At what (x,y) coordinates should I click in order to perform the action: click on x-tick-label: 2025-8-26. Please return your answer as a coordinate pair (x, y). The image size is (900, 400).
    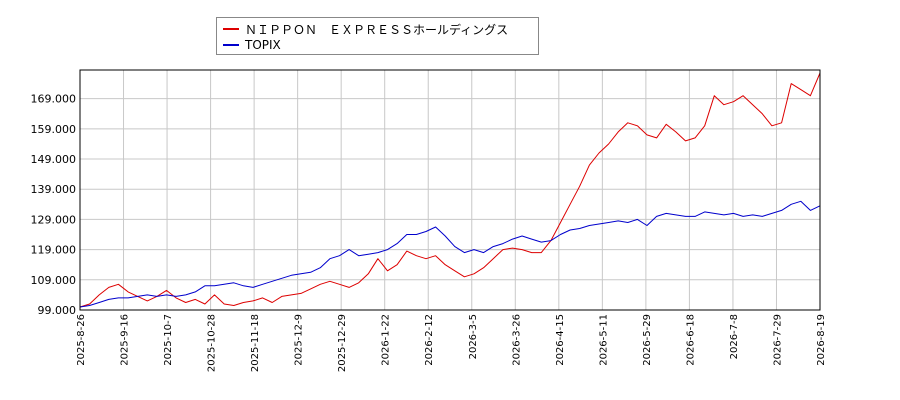
    Looking at the image, I should click on (81, 340).